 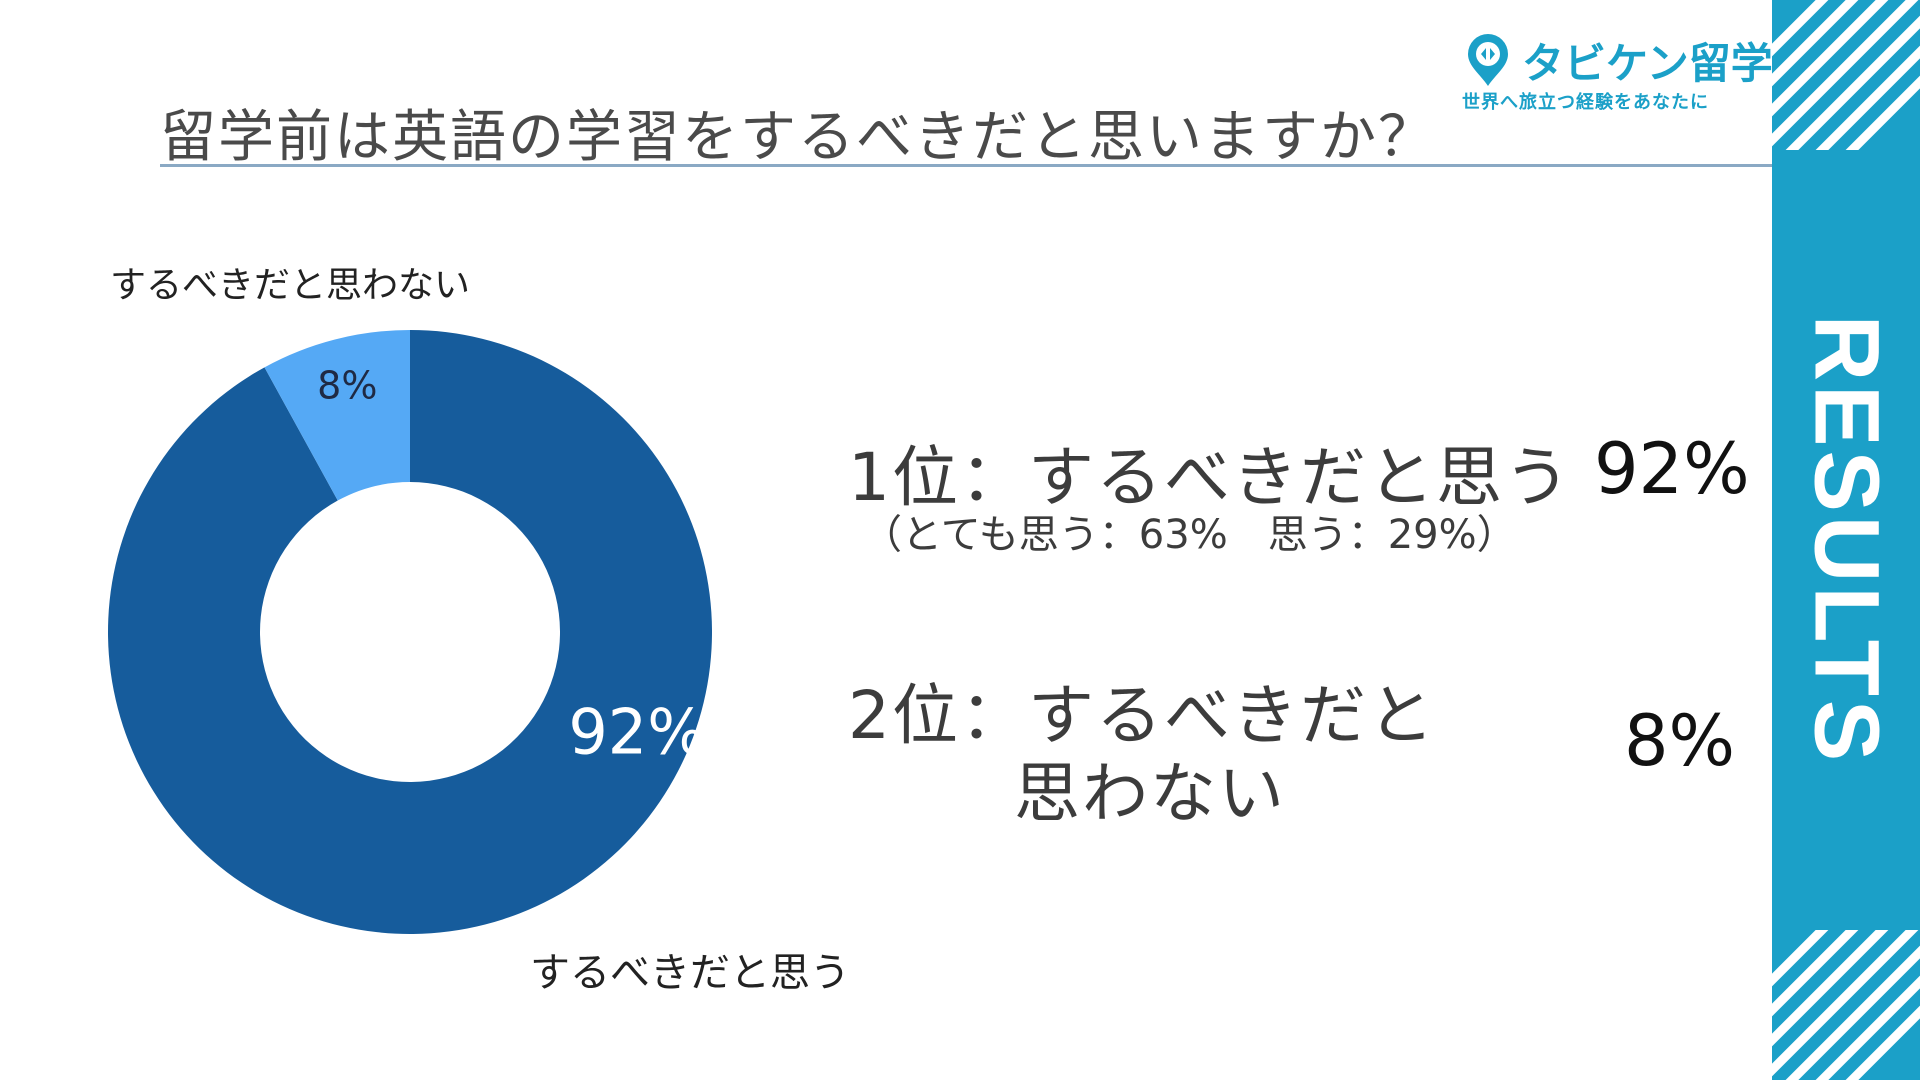 What do you see at coordinates (1210, 477) in the screenshot?
I see `rank-1-label: 1位：するべきだと思う` at bounding box center [1210, 477].